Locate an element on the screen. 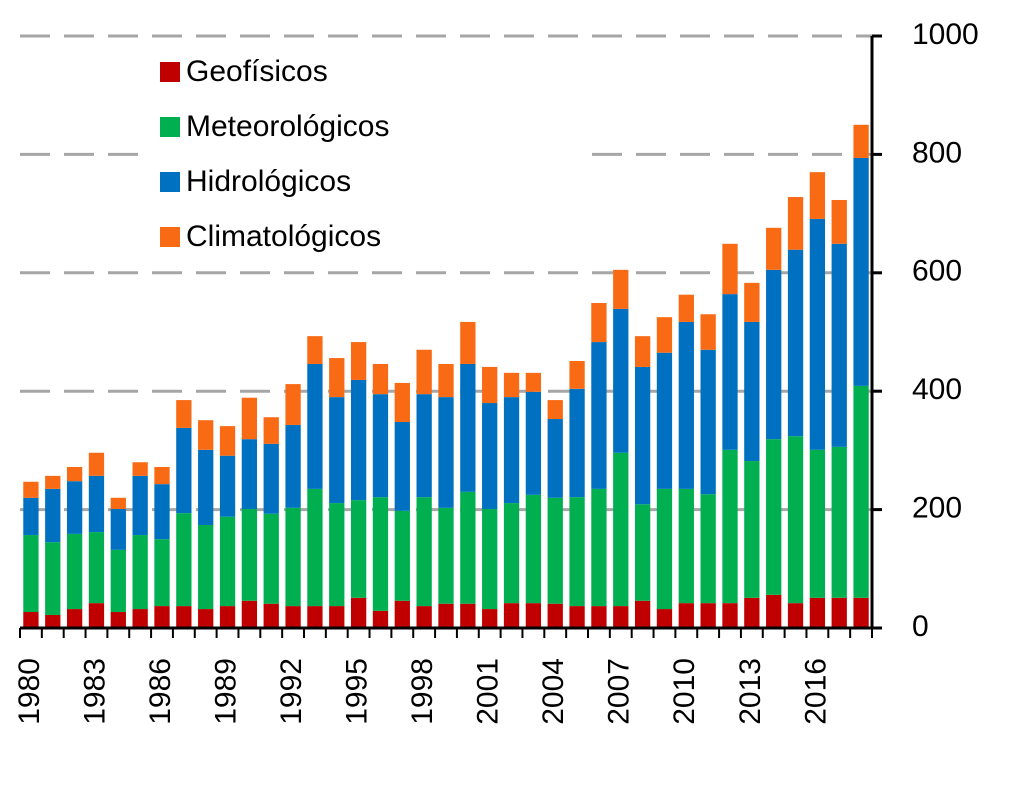  legend-label: Climatológicos is located at coordinates (283, 236).